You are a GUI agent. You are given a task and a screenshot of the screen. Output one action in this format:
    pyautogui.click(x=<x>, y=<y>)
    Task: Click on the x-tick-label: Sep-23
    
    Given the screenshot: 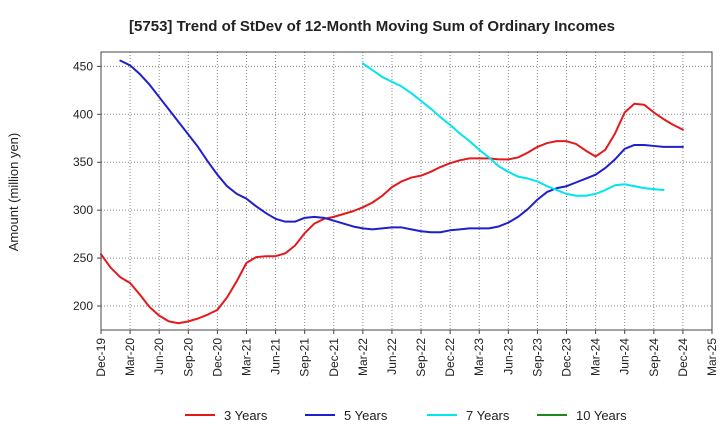 What is the action you would take?
    pyautogui.click(x=537, y=357)
    